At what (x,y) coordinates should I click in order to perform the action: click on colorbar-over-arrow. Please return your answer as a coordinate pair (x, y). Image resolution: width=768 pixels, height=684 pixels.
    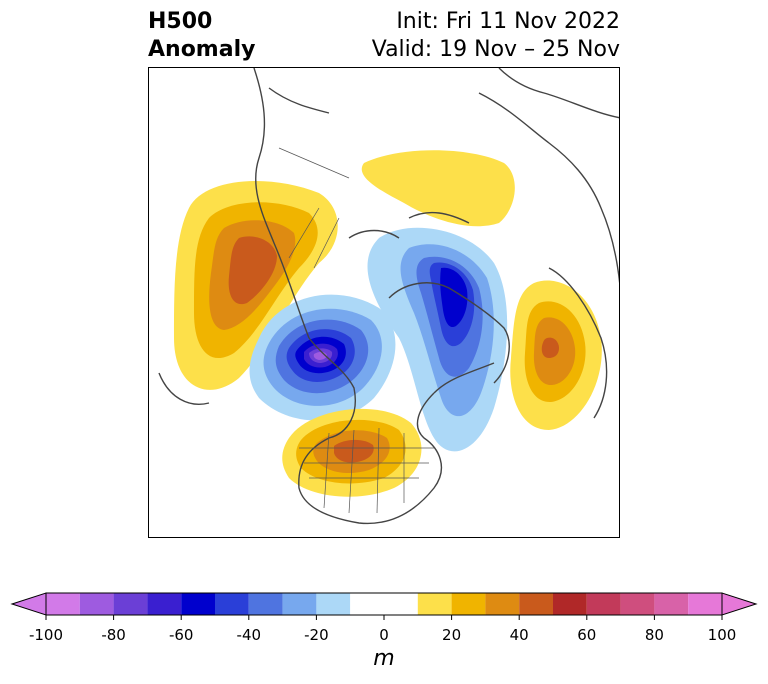
    Looking at the image, I should click on (739, 604).